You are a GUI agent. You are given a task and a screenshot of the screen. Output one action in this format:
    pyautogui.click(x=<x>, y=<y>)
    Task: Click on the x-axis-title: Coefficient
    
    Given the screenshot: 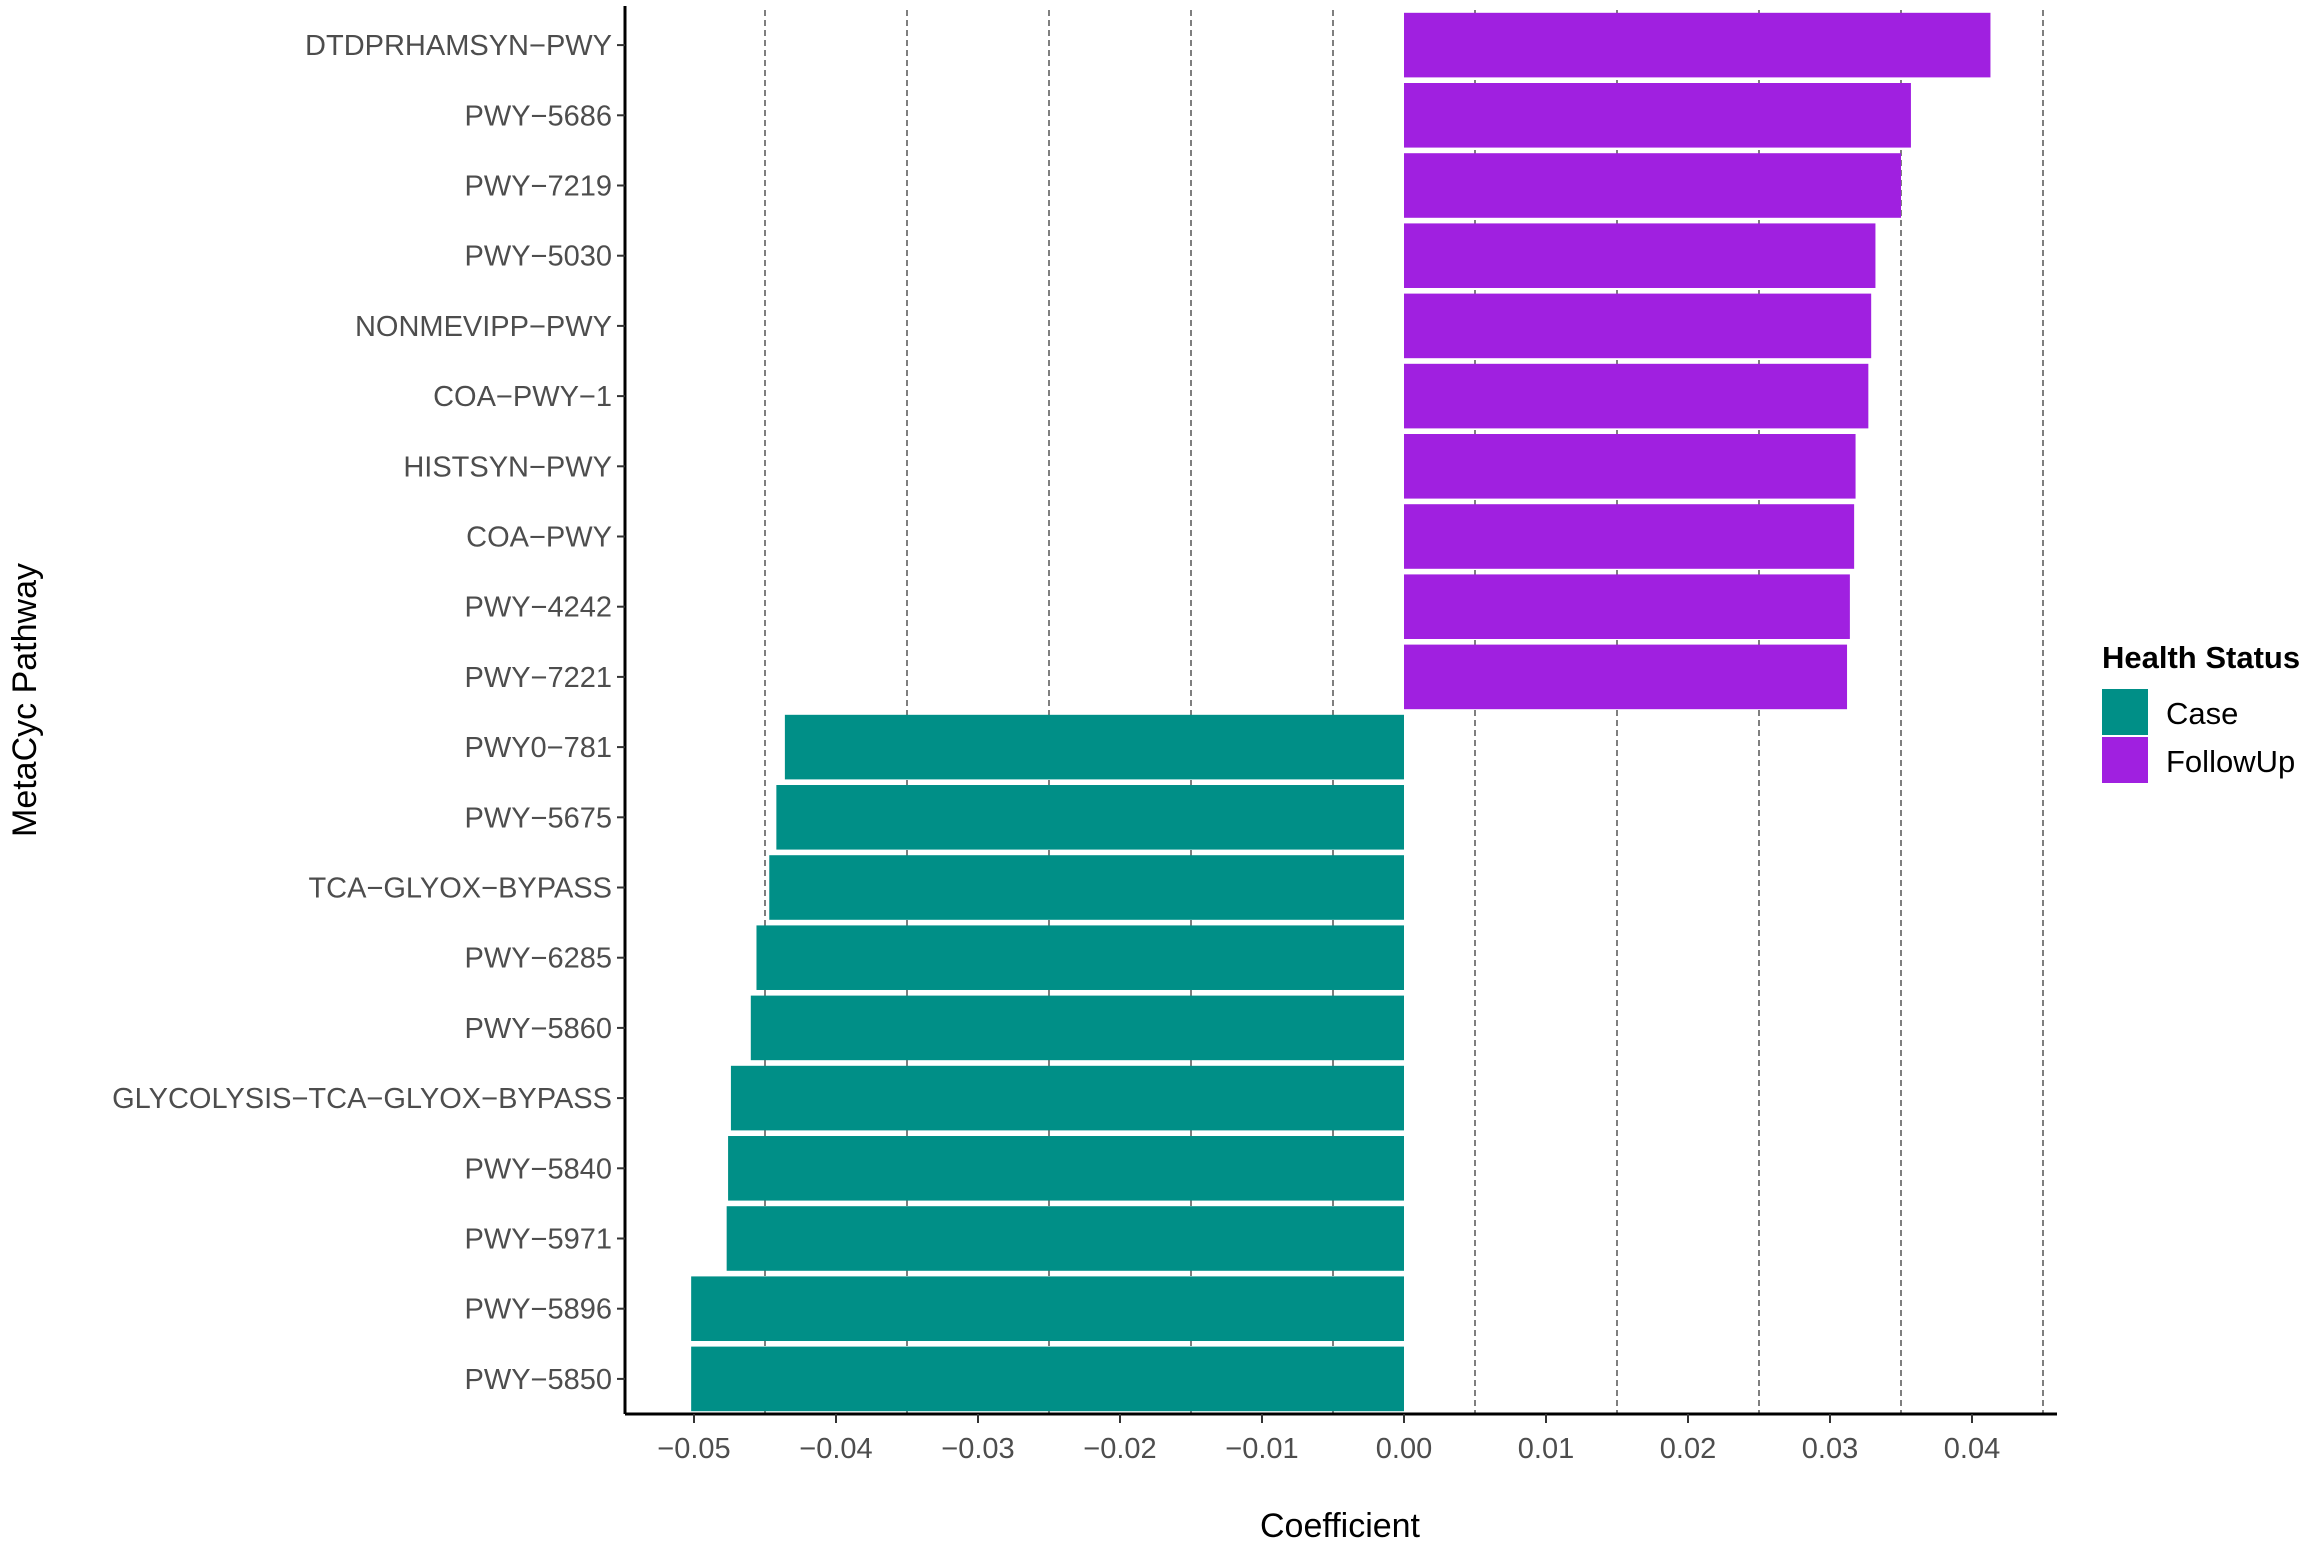 What is the action you would take?
    pyautogui.click(x=1340, y=1525)
    